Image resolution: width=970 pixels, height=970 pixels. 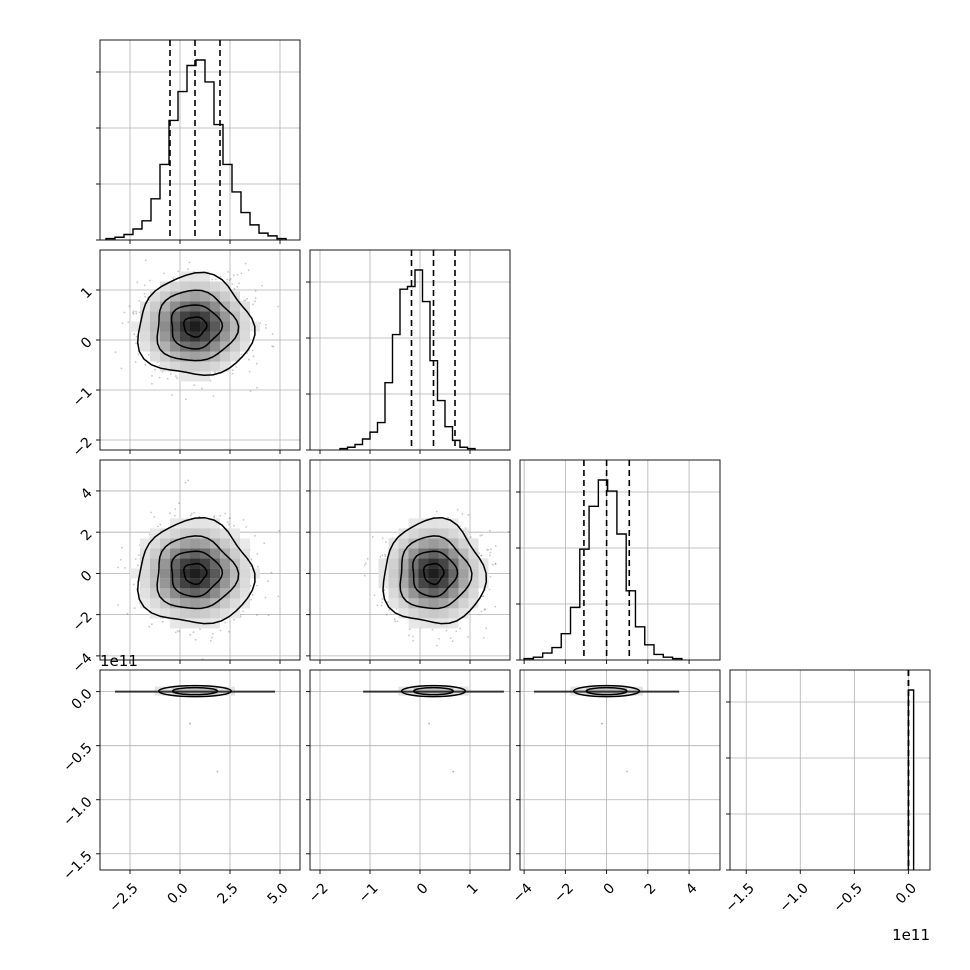 I want to click on density-blocks, so click(x=195, y=326).